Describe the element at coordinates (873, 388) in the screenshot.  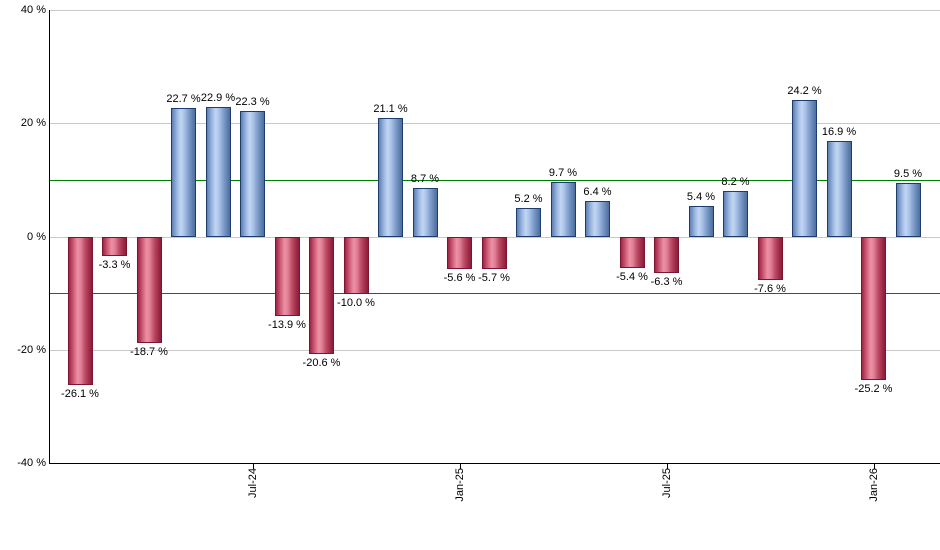
I see `bar-value-label: -25.2 %` at that location.